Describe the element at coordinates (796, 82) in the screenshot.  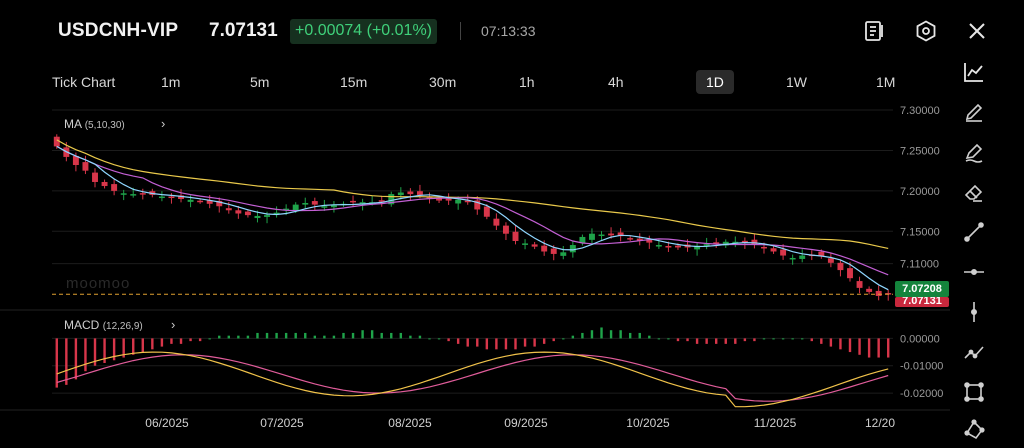
I see `tab-1w: 1W` at that location.